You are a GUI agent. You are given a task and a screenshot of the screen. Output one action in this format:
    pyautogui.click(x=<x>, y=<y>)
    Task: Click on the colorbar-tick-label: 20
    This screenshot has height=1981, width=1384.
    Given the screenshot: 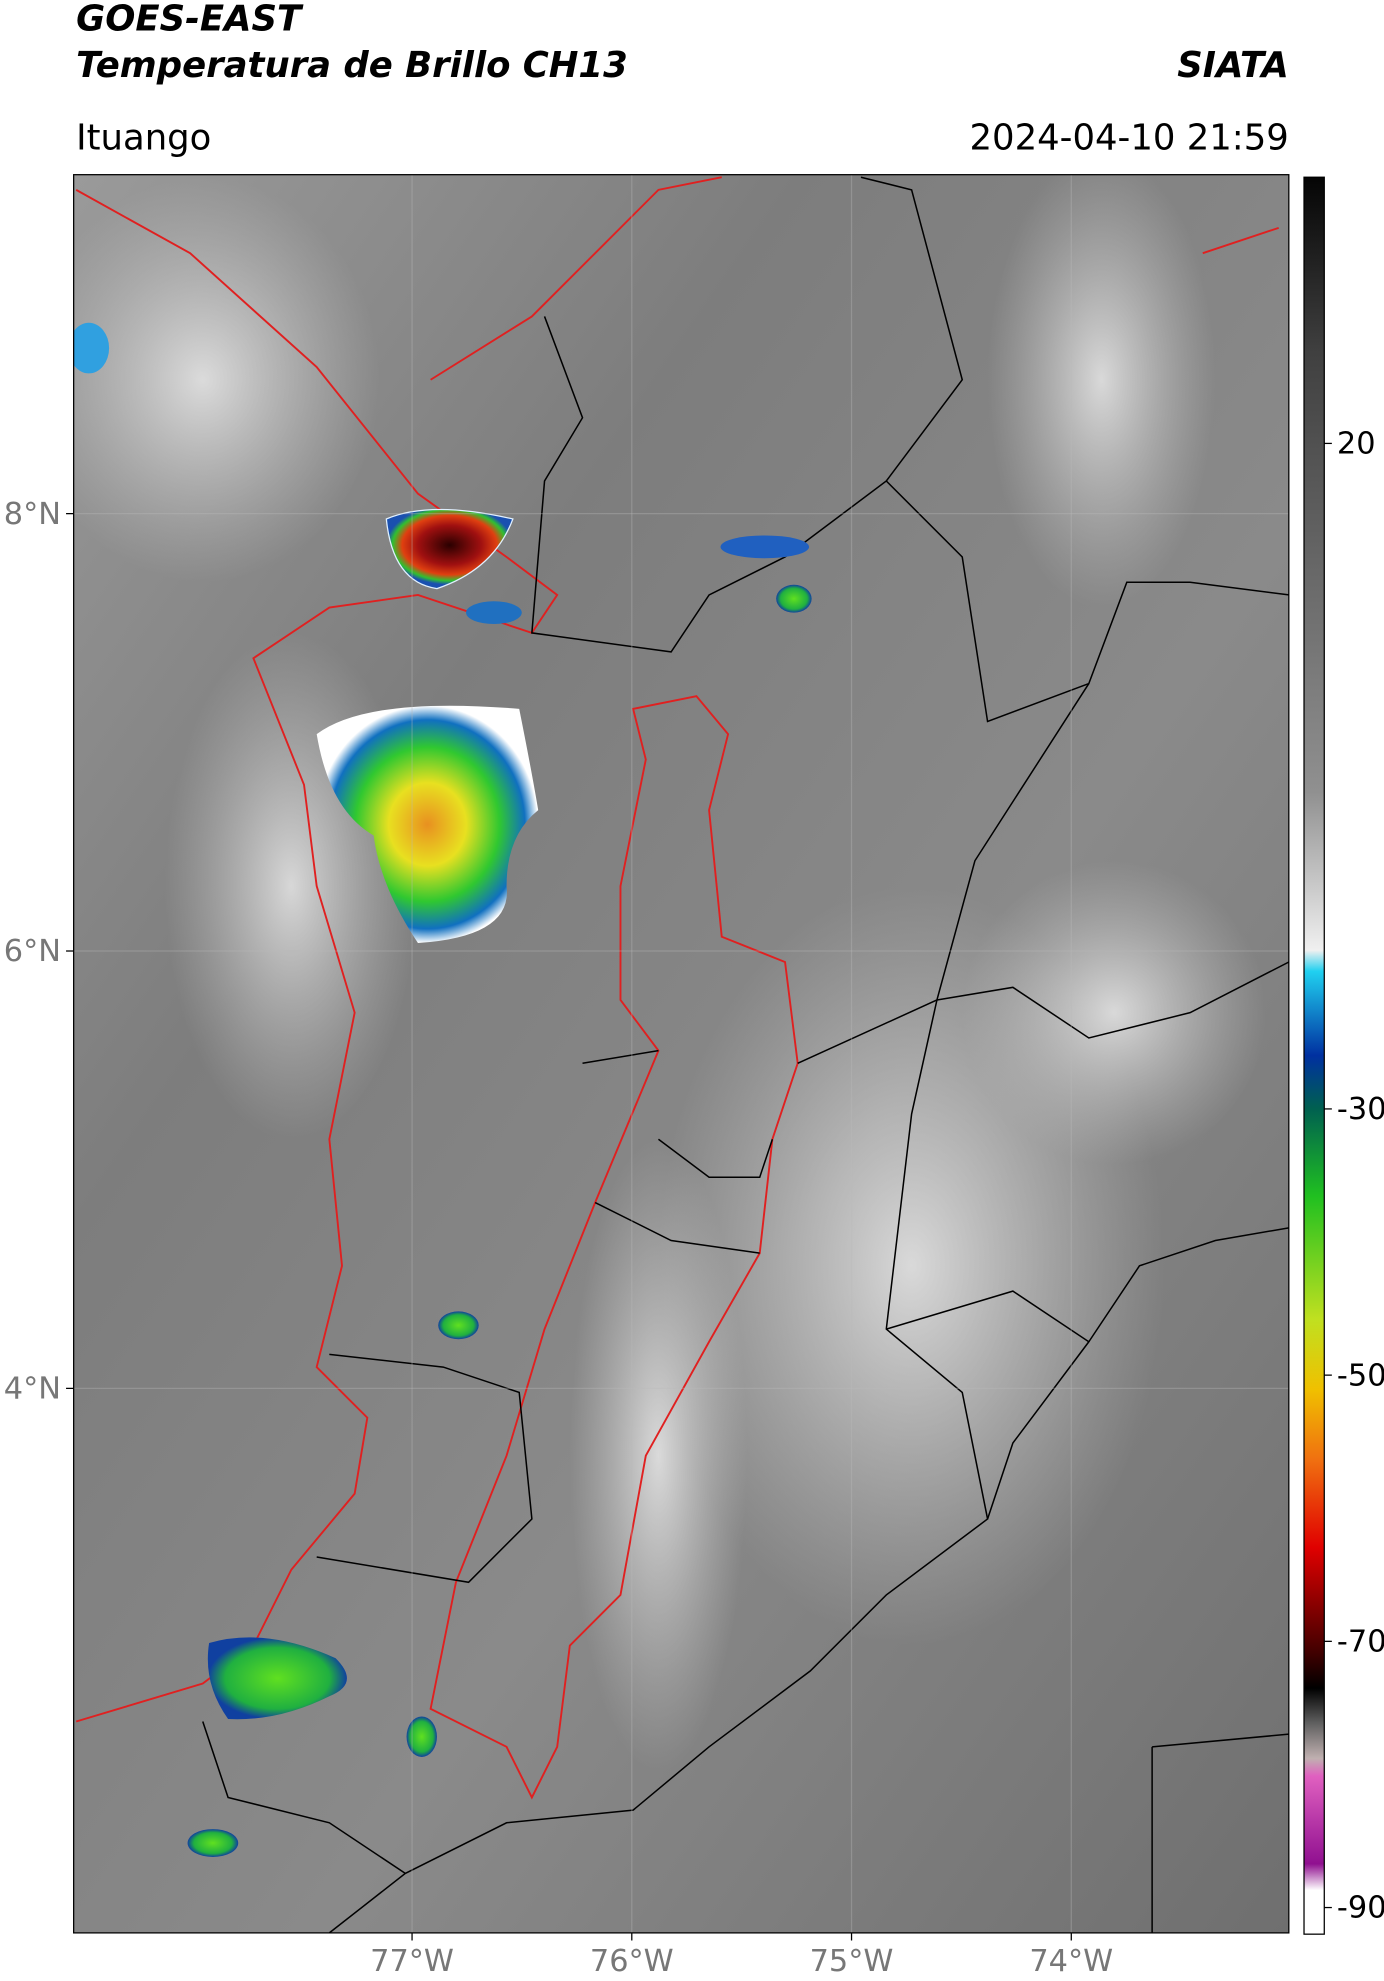 What is the action you would take?
    pyautogui.click(x=1356, y=444)
    